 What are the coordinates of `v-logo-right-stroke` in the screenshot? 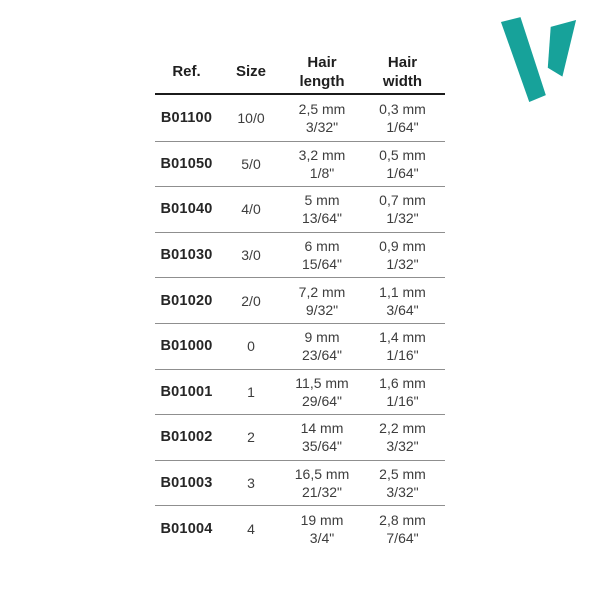 It's located at (562, 48).